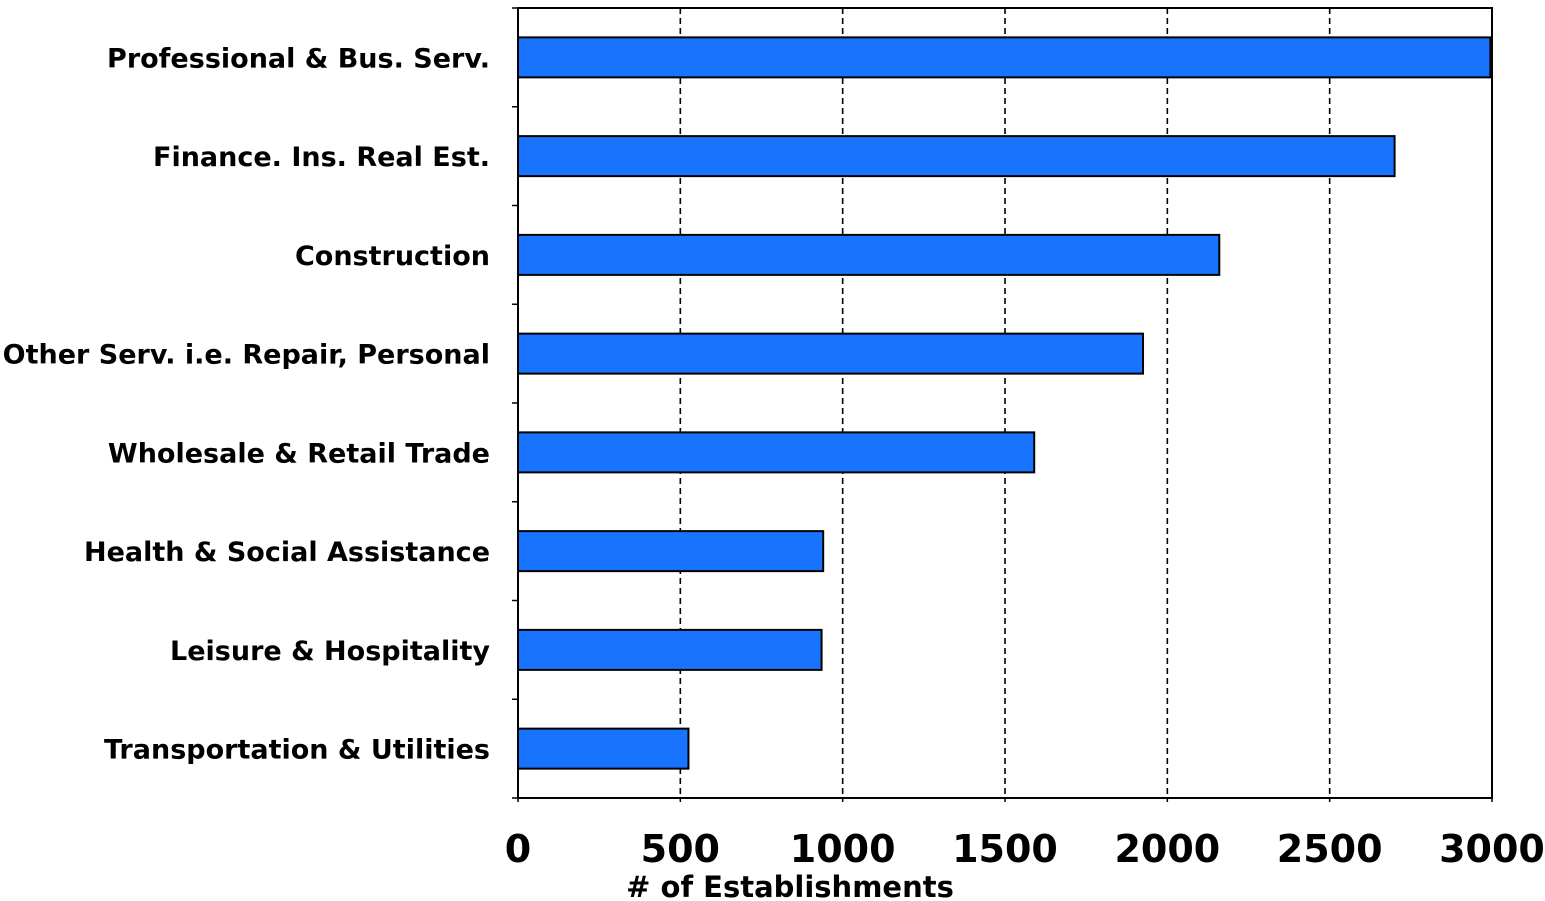 The width and height of the screenshot is (1545, 901). I want to click on x-tick-labels: 0 500 1000 1500 2000 2500 3000, so click(1025, 849).